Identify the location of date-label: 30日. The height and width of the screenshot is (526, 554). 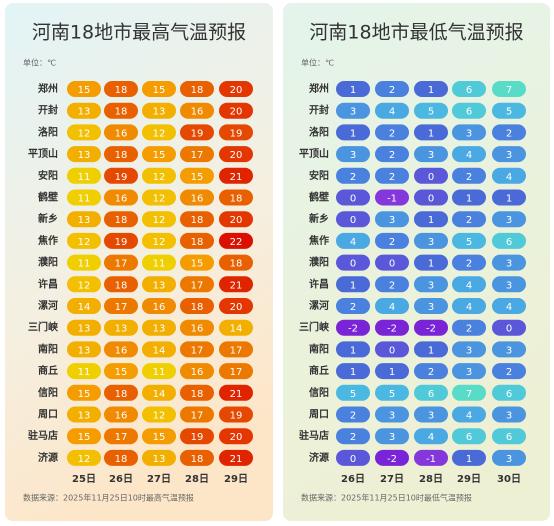
(509, 479).